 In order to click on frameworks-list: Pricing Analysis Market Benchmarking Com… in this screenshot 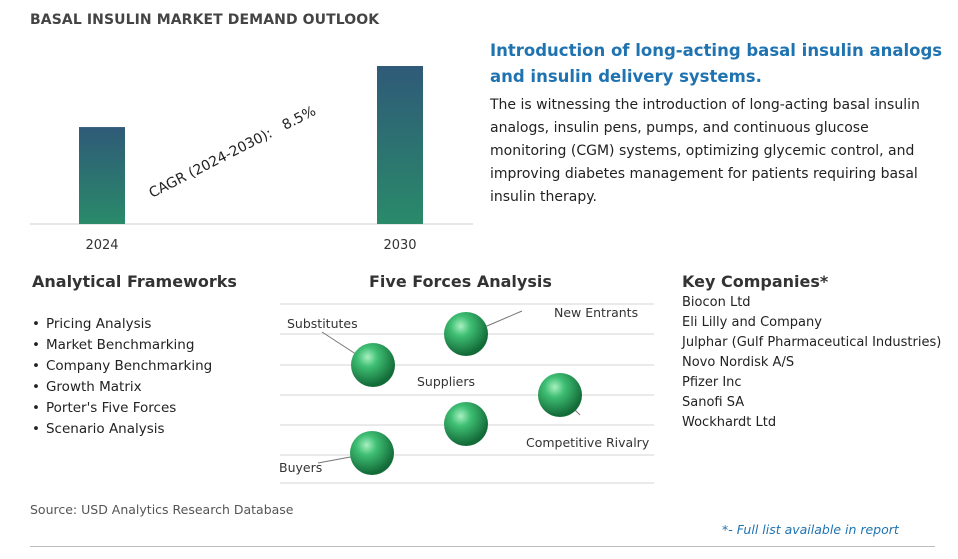, I will do `click(122, 377)`.